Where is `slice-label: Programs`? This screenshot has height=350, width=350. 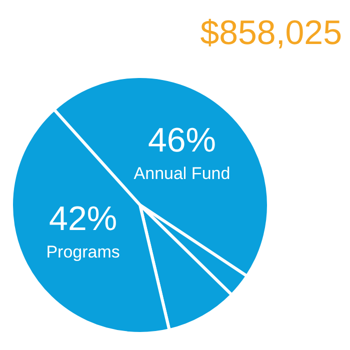
slice-label: Programs is located at coordinates (83, 252).